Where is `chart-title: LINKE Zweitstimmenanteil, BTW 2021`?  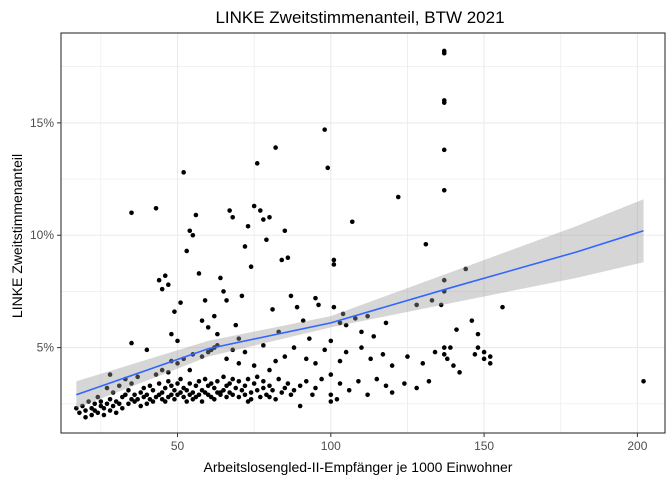 chart-title: LINKE Zweitstimmenanteil, BTW 2021 is located at coordinates (359, 17).